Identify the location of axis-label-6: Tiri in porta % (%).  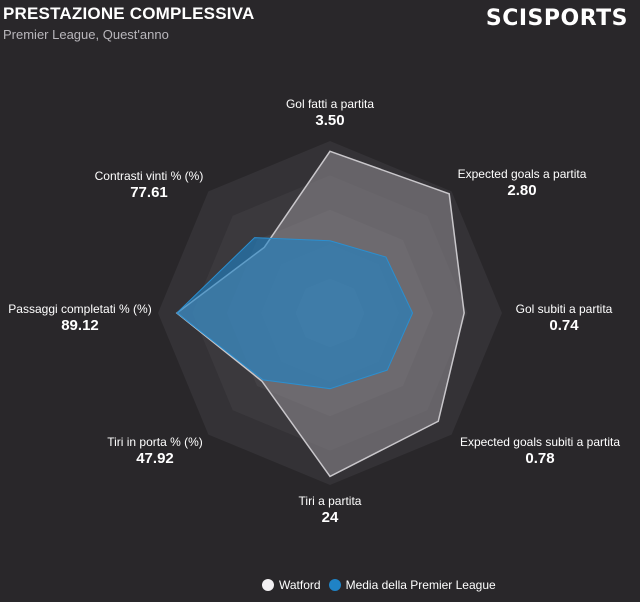
(155, 442).